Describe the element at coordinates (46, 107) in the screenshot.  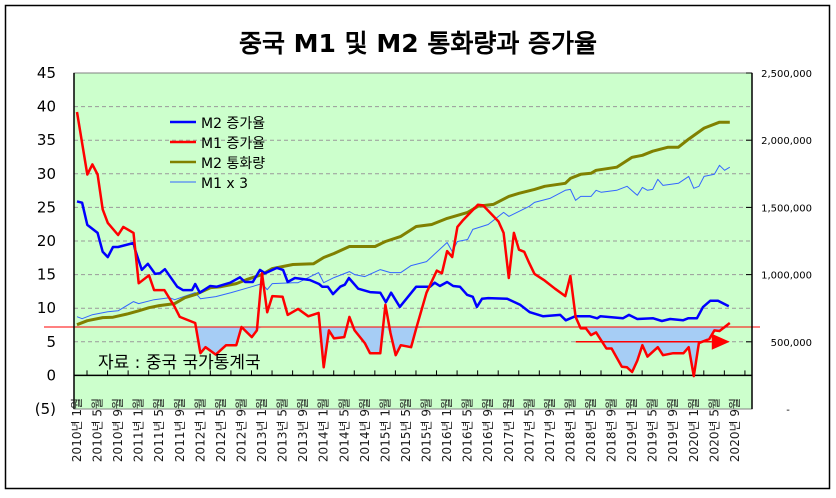
I see `y-left-tick-label: 40` at that location.